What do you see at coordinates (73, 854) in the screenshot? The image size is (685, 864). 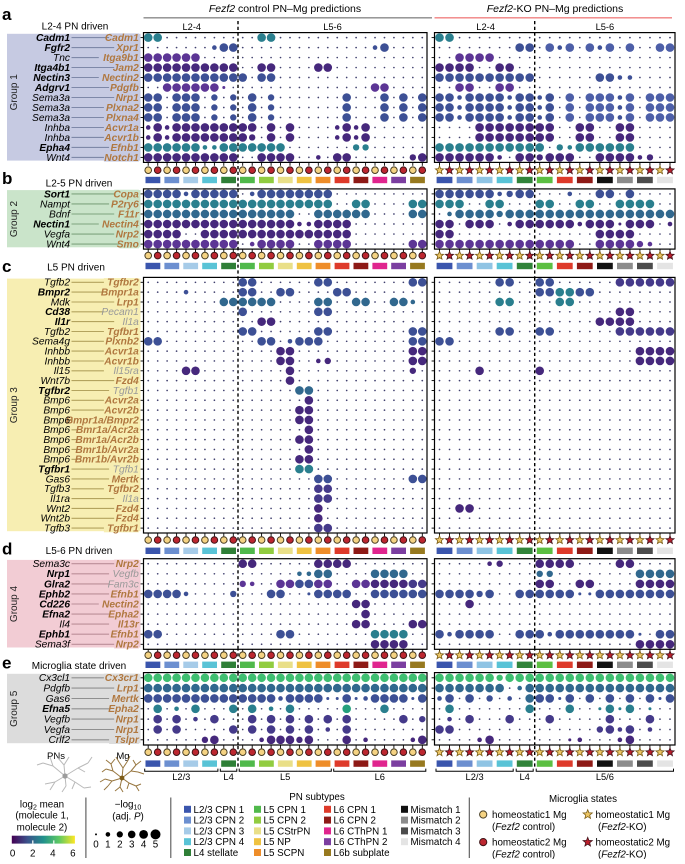 I see `svg-text: 6` at bounding box center [73, 854].